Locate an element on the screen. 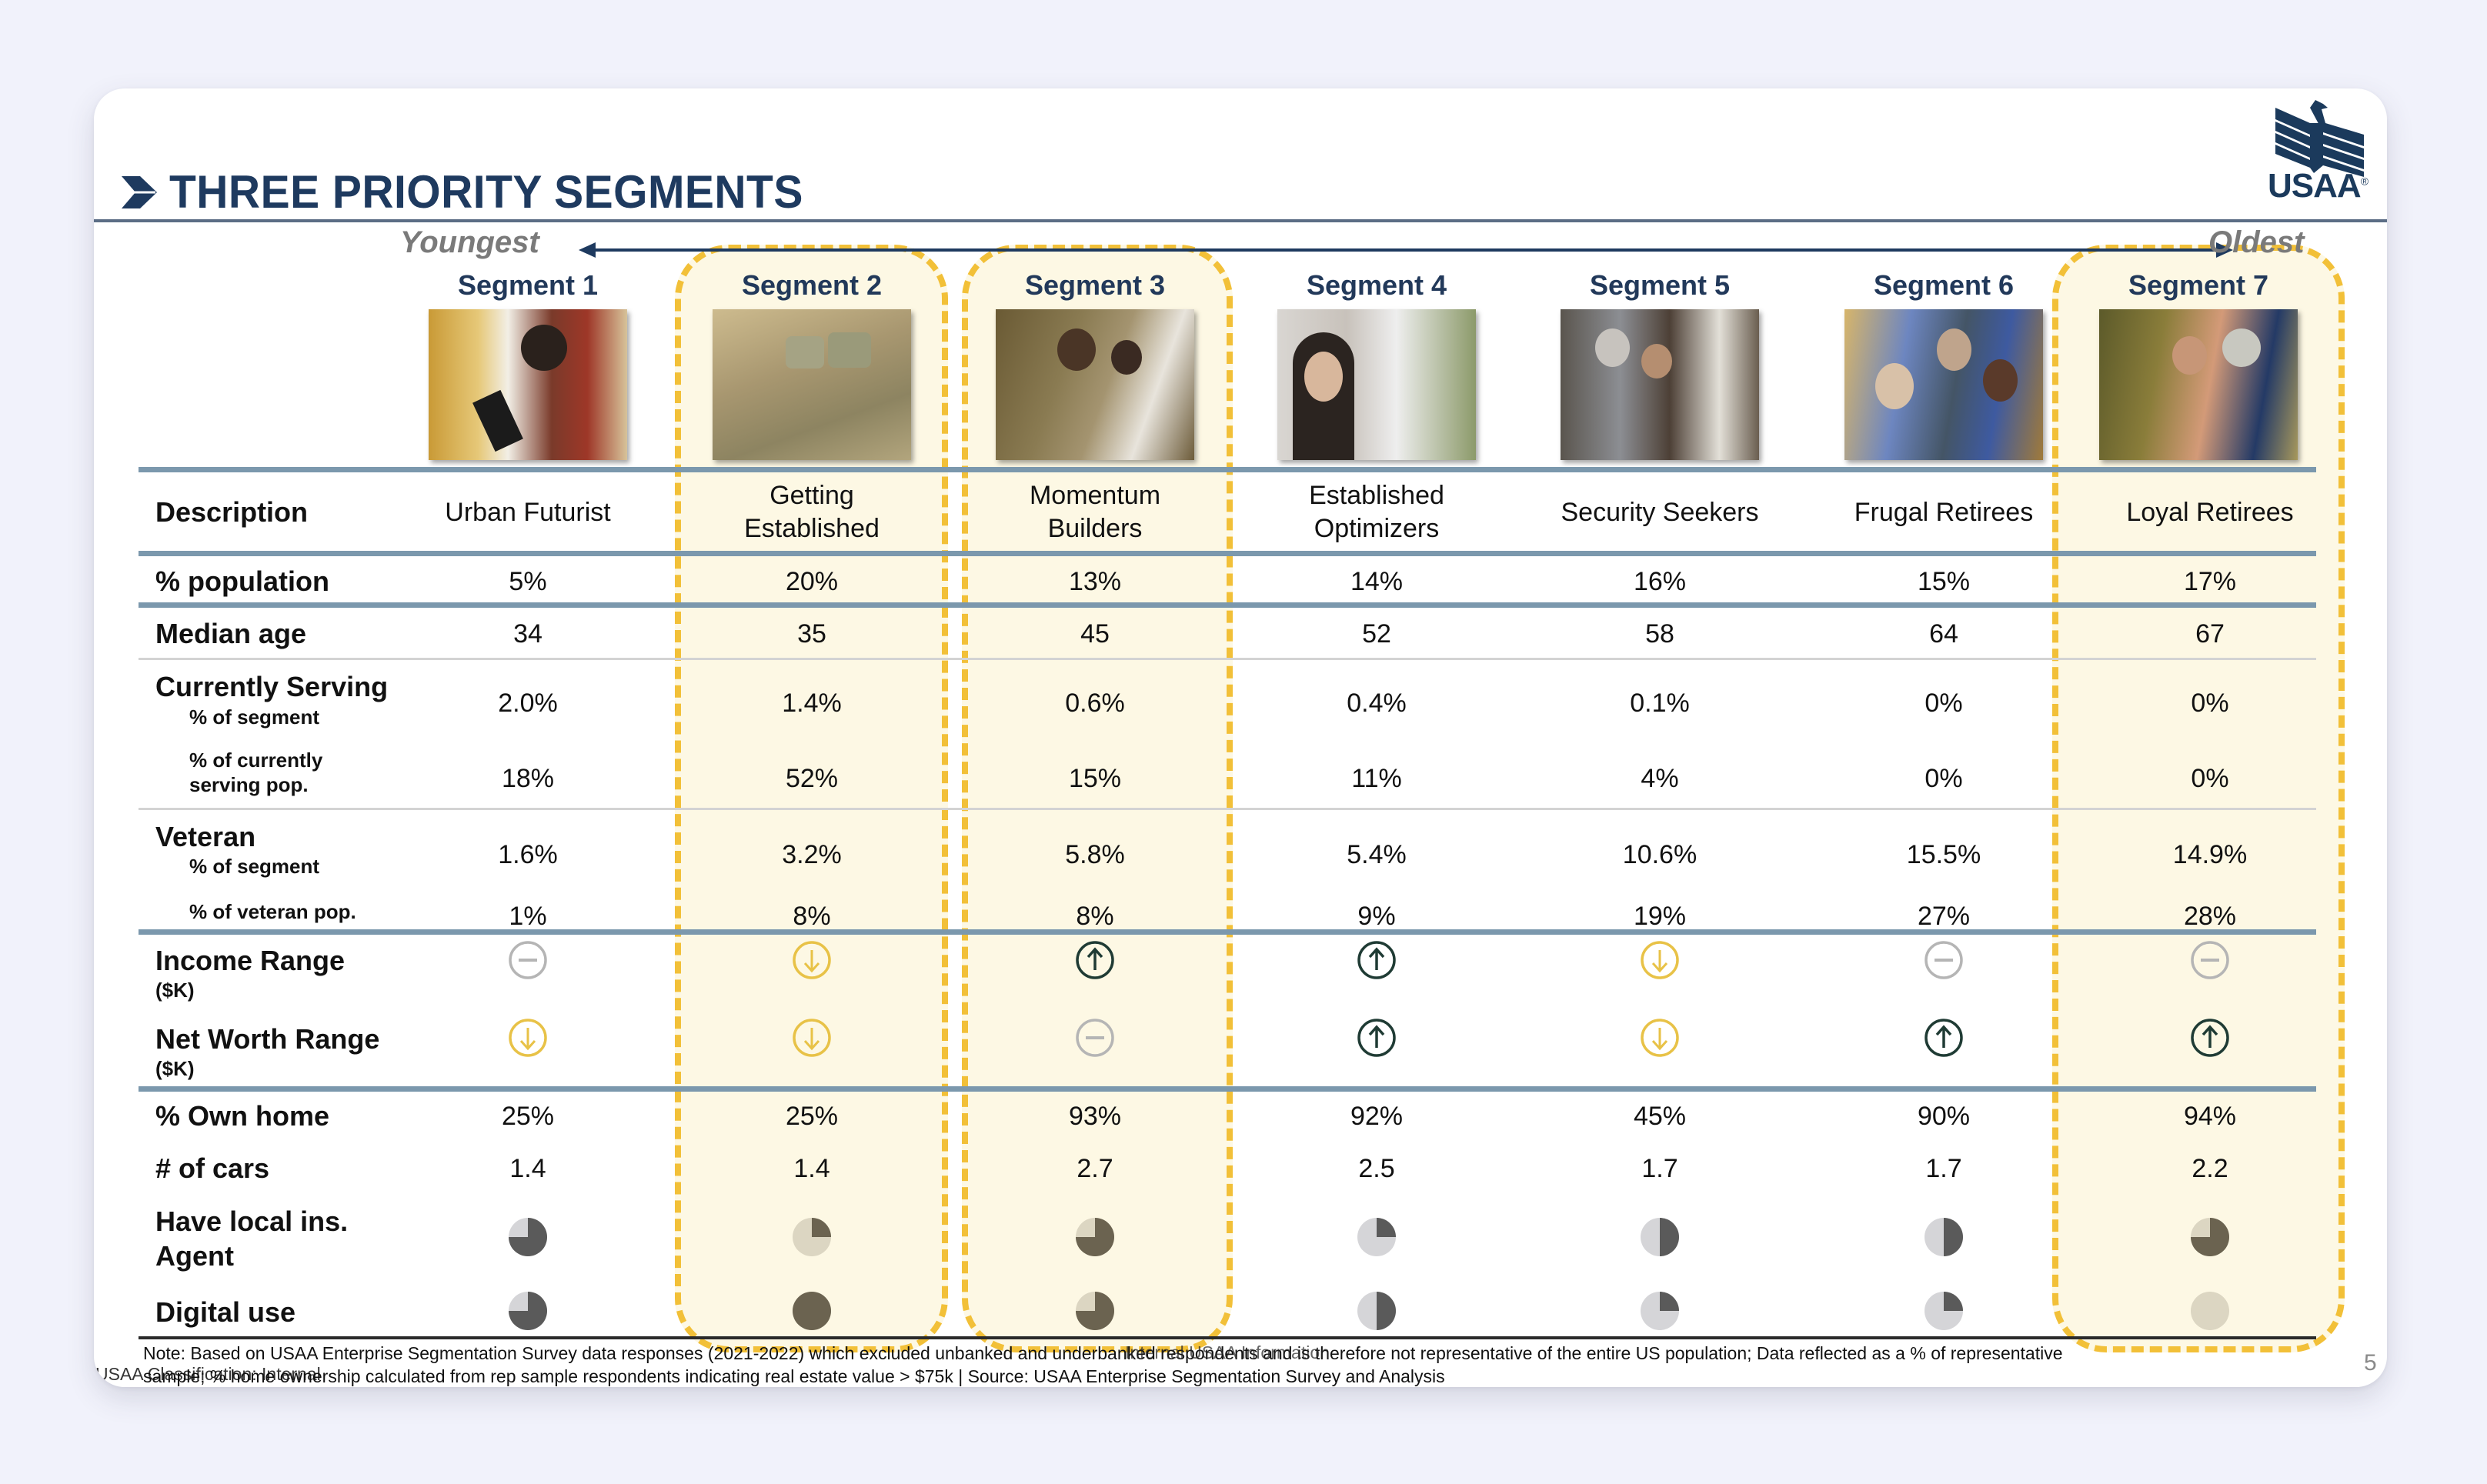 Image resolution: width=2487 pixels, height=1484 pixels. cell-vet-segment: 14.9% is located at coordinates (2210, 854).